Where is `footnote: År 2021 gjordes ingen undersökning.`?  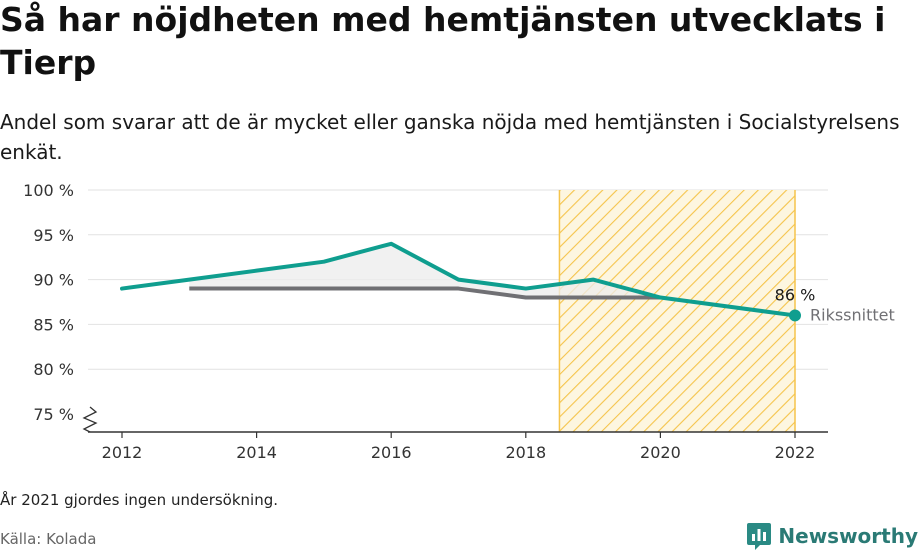
footnote: År 2021 gjordes ingen undersökning. is located at coordinates (139, 500).